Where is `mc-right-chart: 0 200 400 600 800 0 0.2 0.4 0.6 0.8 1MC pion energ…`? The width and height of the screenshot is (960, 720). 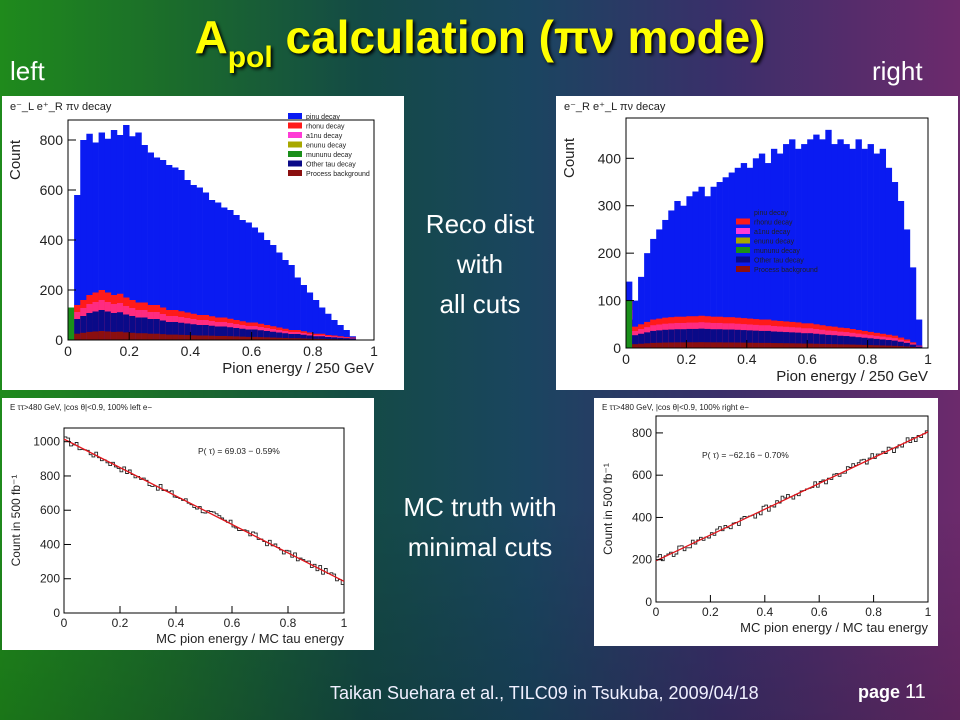
mc-right-chart: 0 200 400 600 800 0 0.2 0.4 0.6 0.8 1MC pion energ… is located at coordinates (766, 519).